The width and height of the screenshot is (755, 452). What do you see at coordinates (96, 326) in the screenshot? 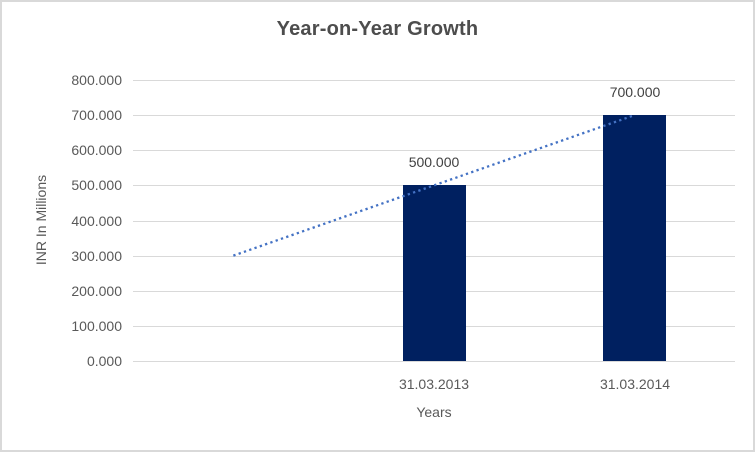
I see `y-tick-label: 100.000` at bounding box center [96, 326].